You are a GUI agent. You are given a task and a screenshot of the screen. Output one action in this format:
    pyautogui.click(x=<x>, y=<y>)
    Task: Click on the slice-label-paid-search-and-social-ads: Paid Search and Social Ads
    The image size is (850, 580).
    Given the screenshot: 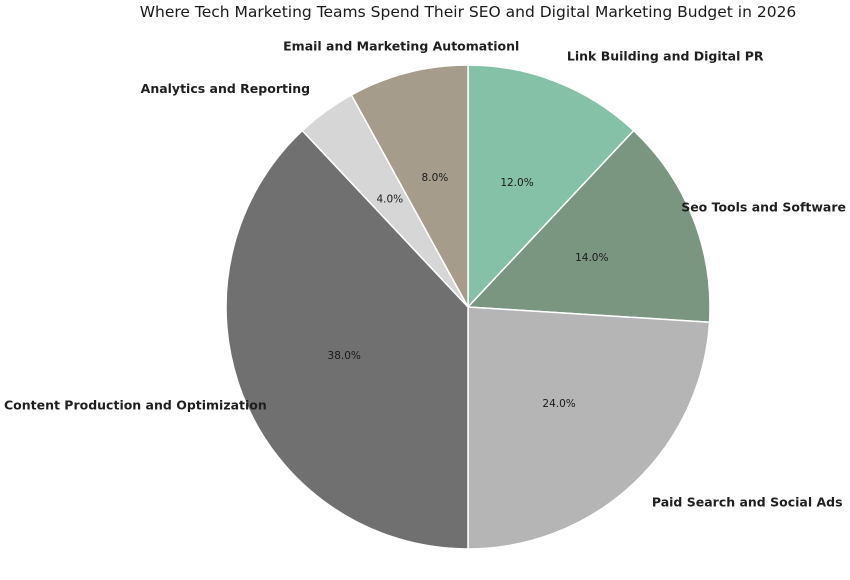 What is the action you would take?
    pyautogui.click(x=747, y=501)
    